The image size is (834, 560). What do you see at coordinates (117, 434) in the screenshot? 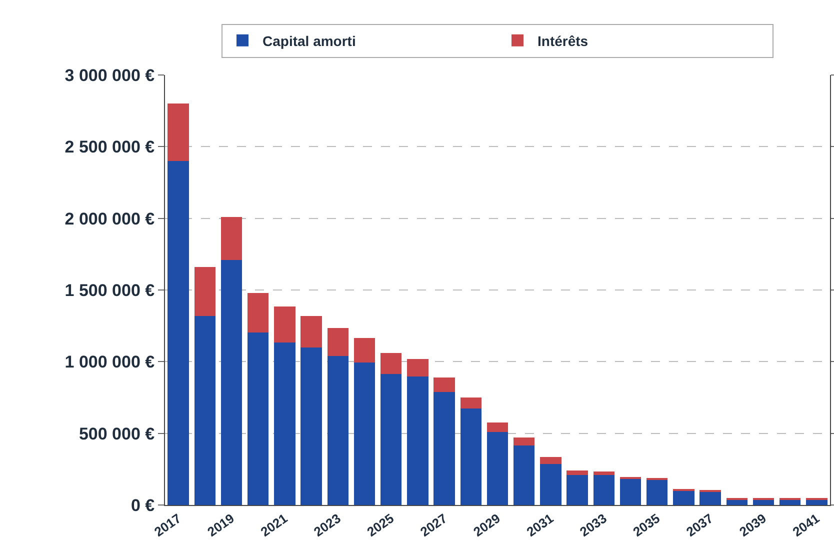
I see `y-tick-label: 500 000 €` at bounding box center [117, 434].